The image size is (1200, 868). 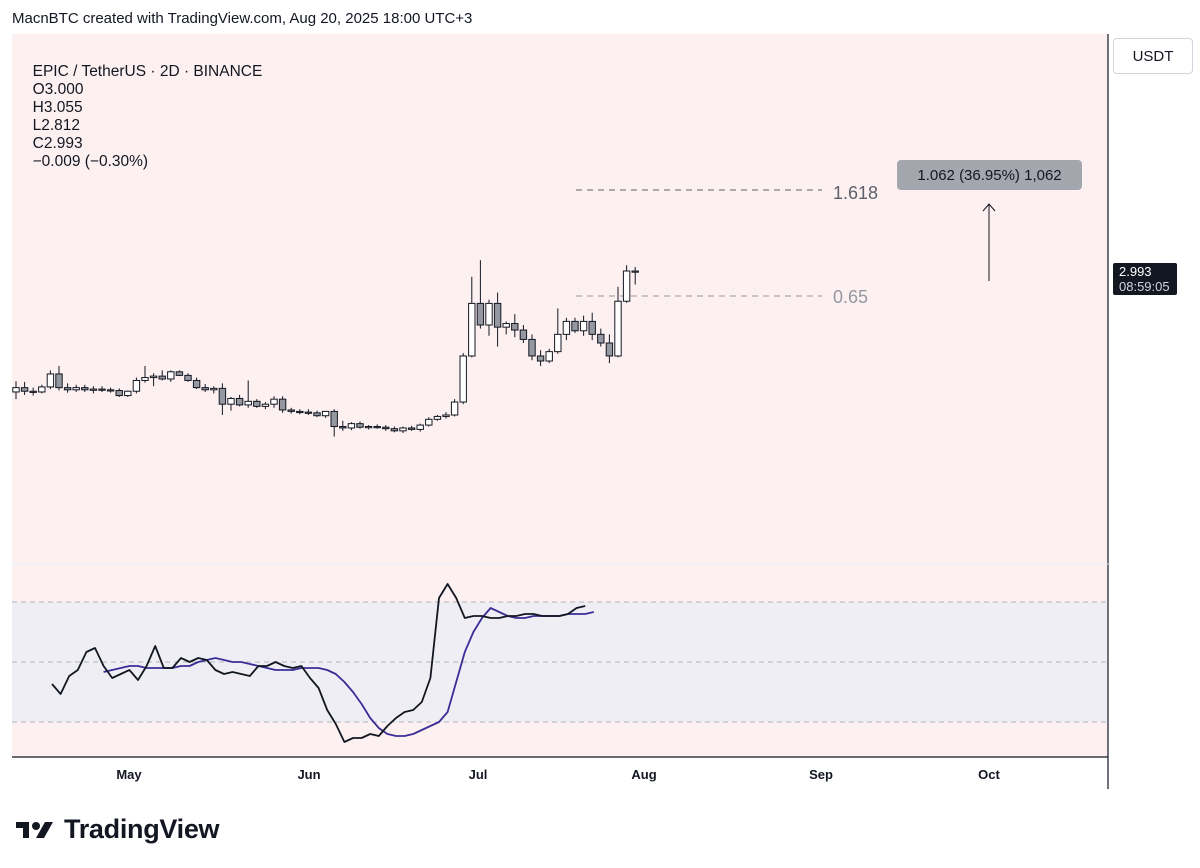 I want to click on time-axis-label: Oct, so click(x=989, y=774).